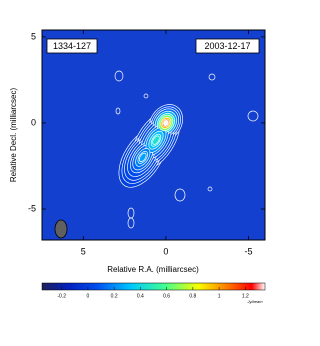  What do you see at coordinates (32, 208) in the screenshot?
I see `y-tick-label: -5` at bounding box center [32, 208].